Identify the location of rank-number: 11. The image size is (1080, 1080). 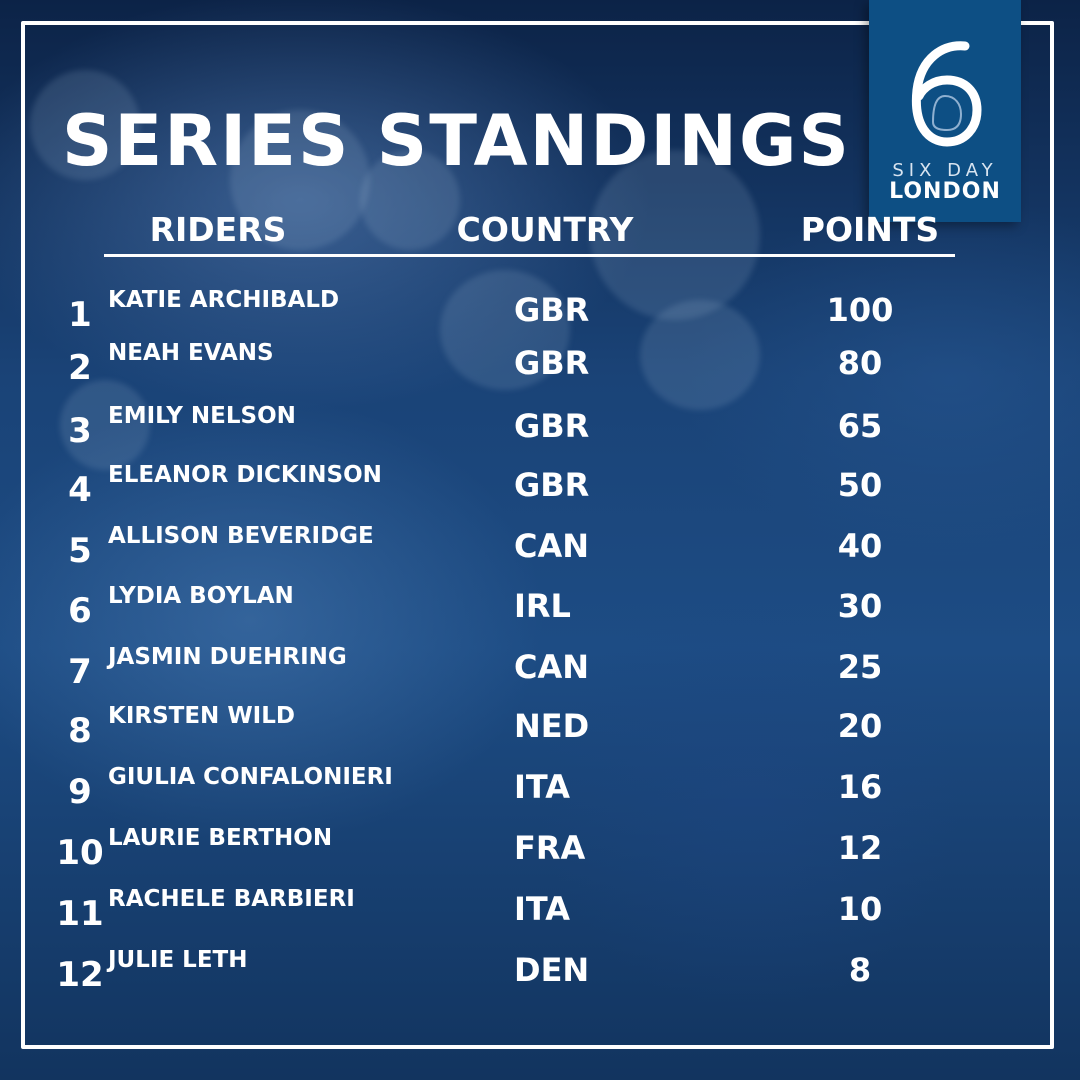
(80, 914).